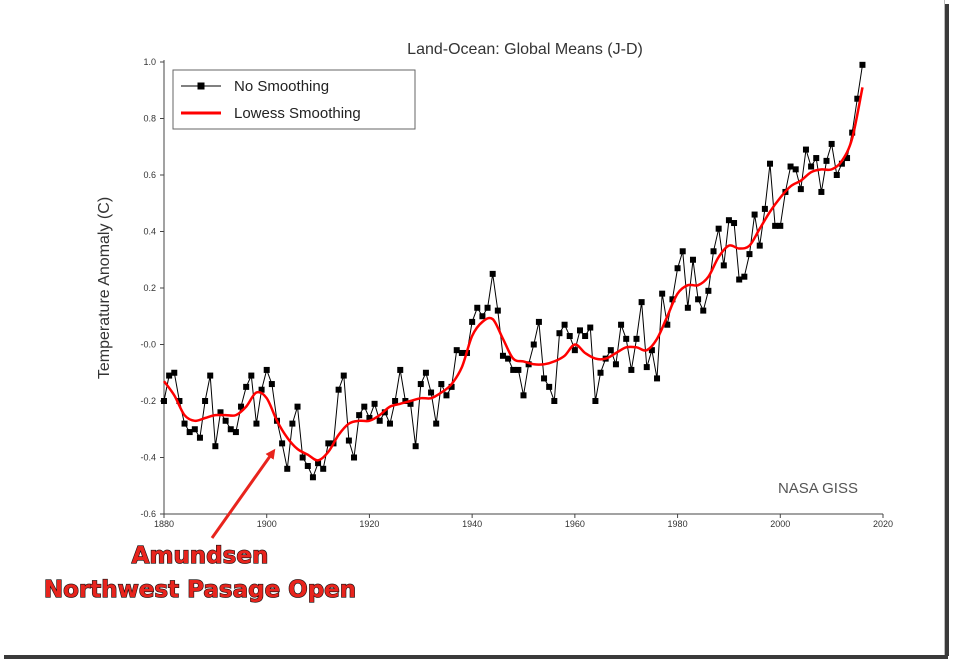  What do you see at coordinates (818, 488) in the screenshot?
I see `source-label: NASA GISS` at bounding box center [818, 488].